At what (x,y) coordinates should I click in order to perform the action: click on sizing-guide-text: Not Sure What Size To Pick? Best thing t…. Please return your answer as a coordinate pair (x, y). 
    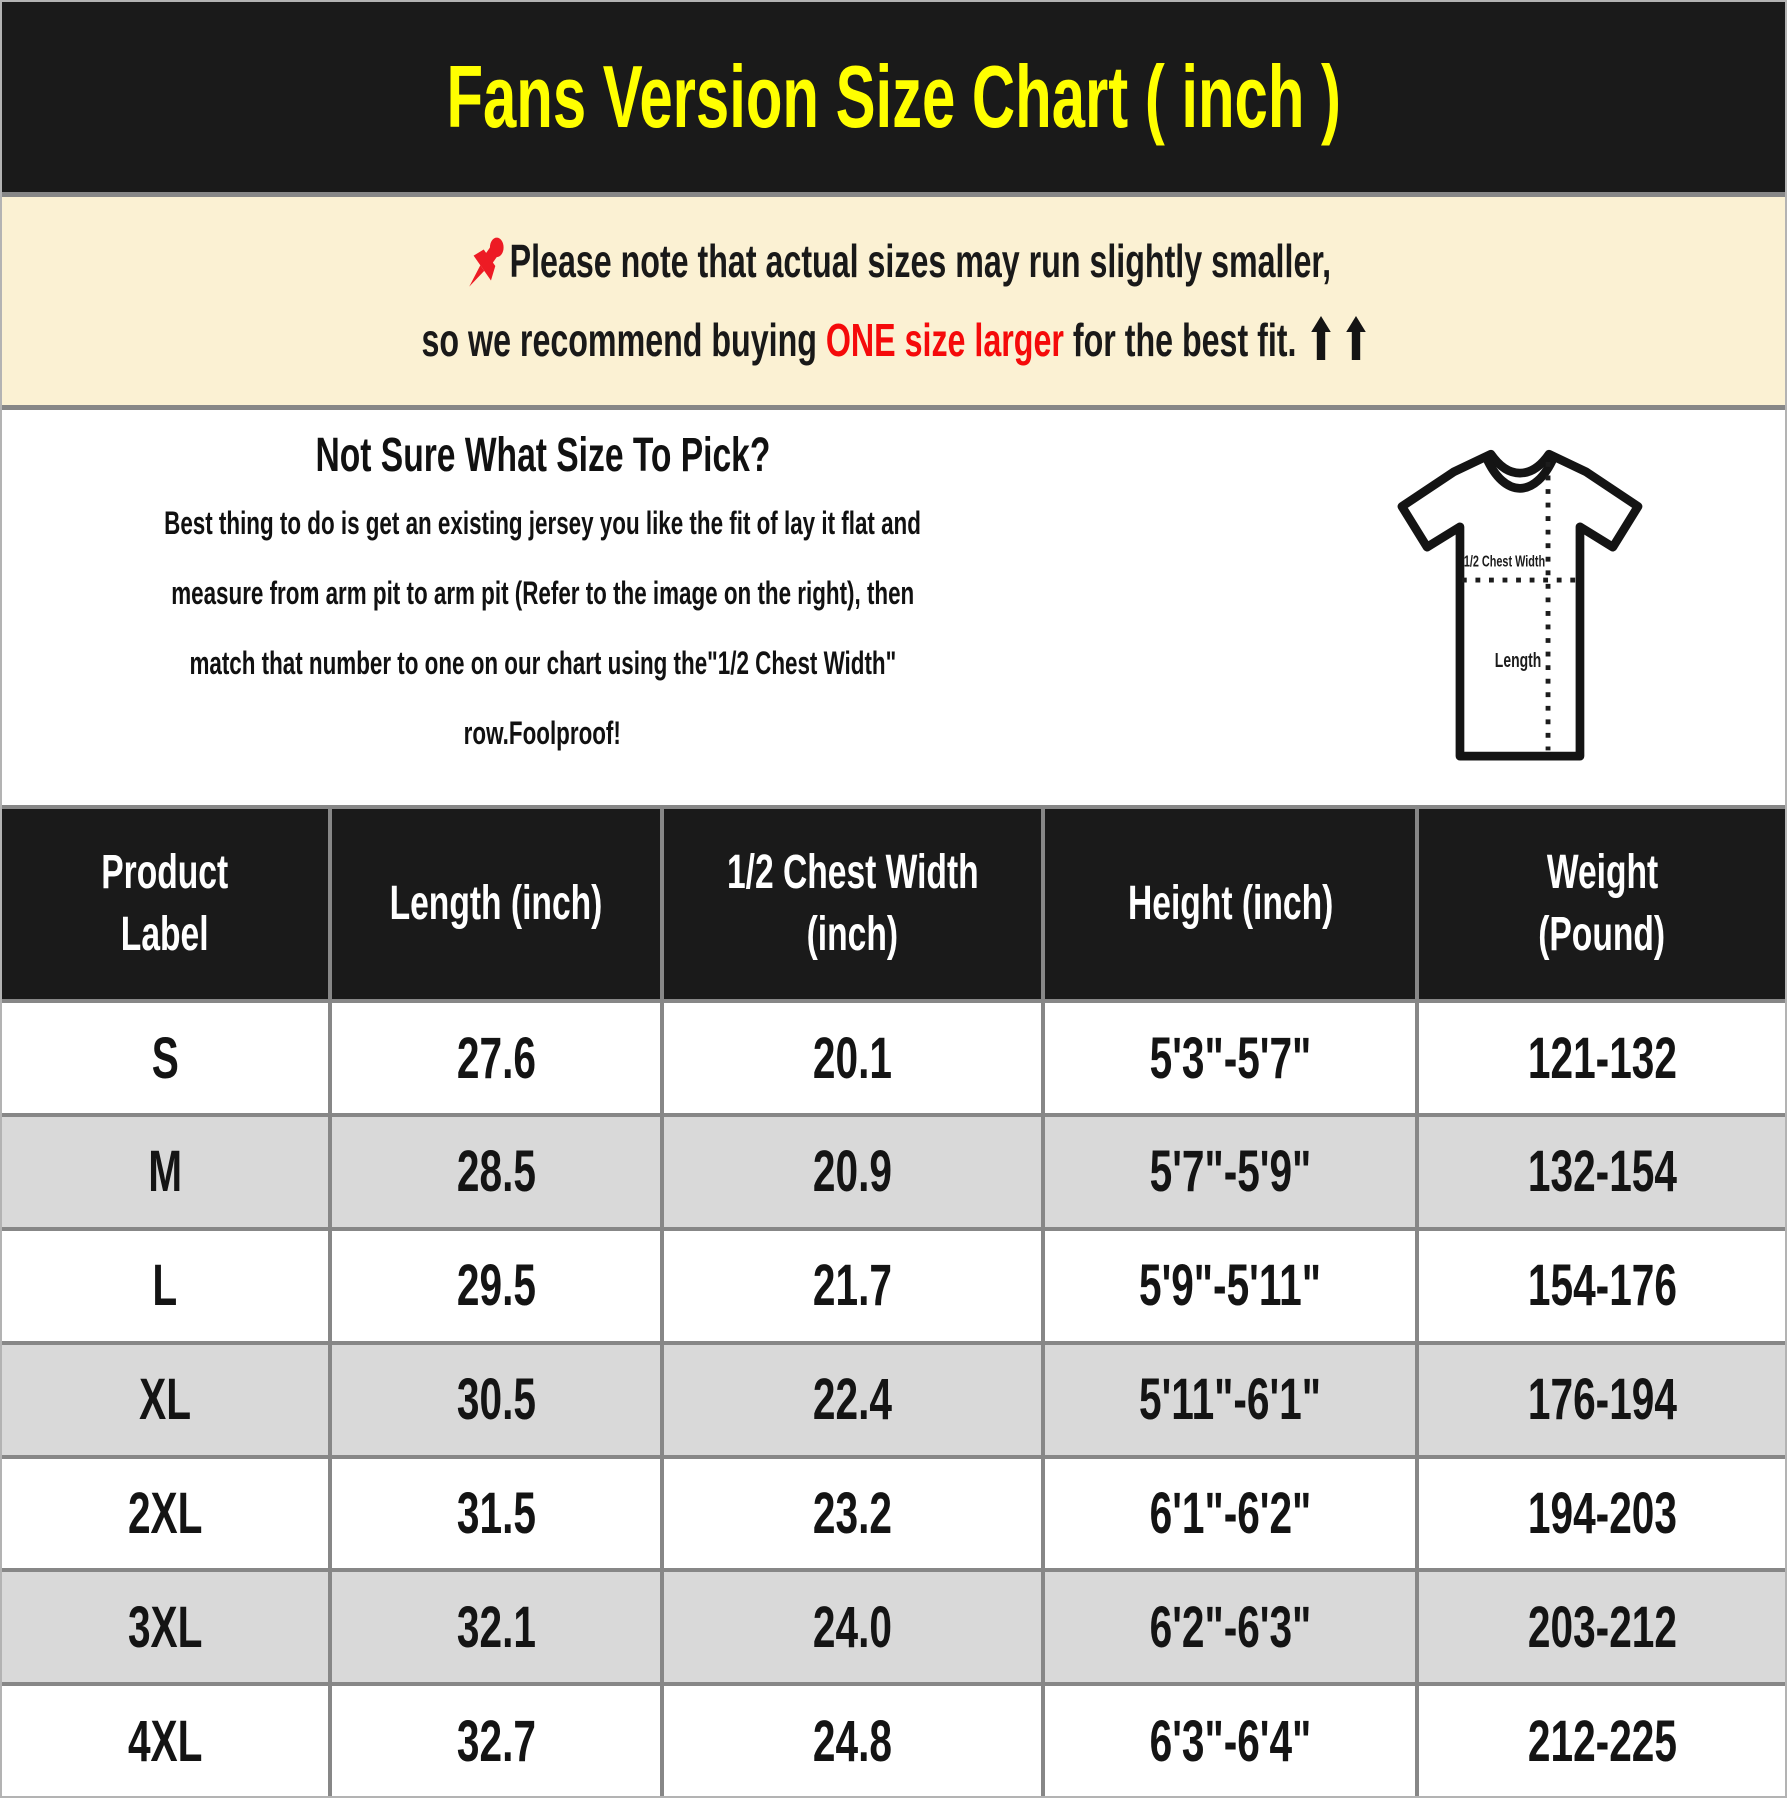
    Looking at the image, I should click on (542, 607).